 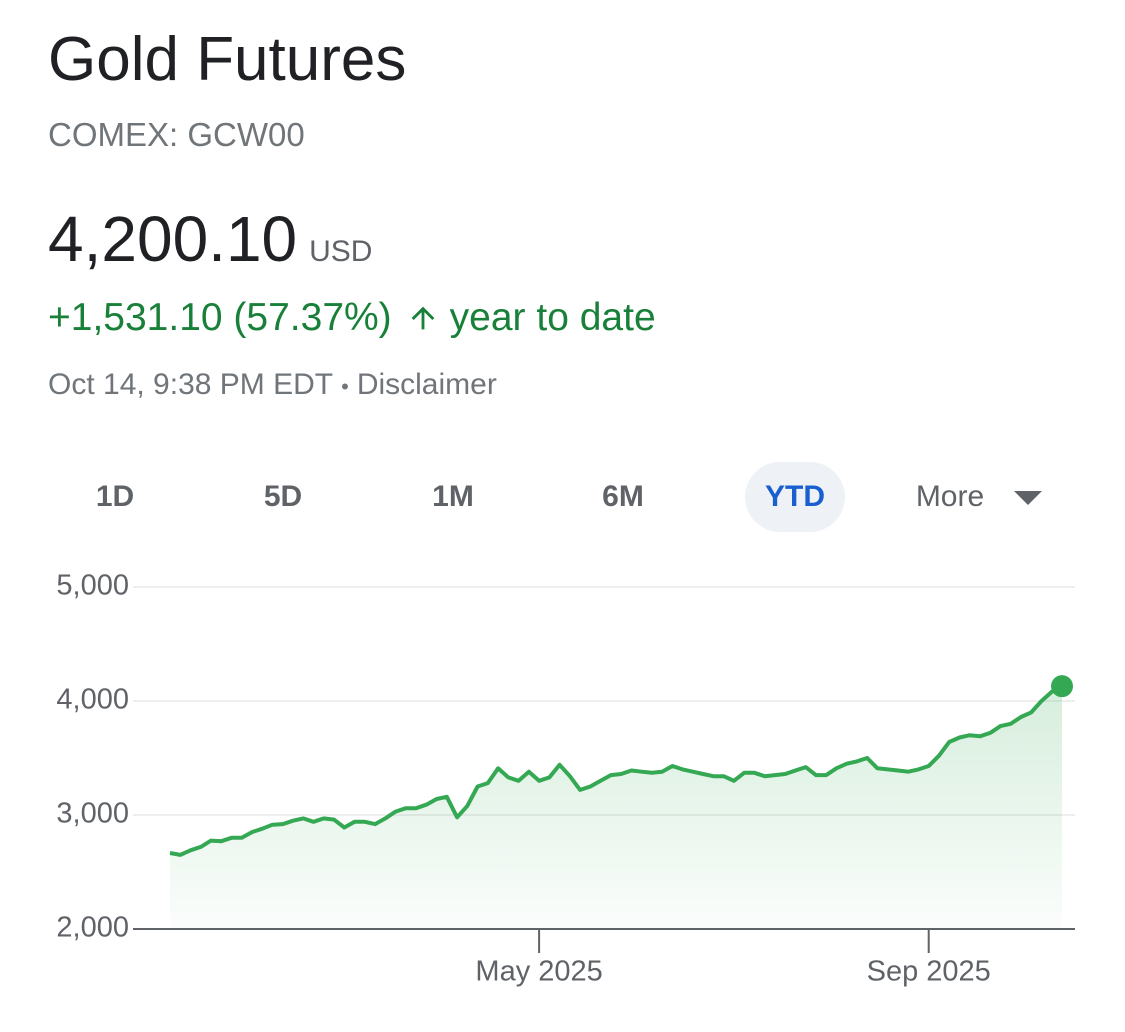 What do you see at coordinates (92, 700) in the screenshot?
I see `y-tick-label: 4,000` at bounding box center [92, 700].